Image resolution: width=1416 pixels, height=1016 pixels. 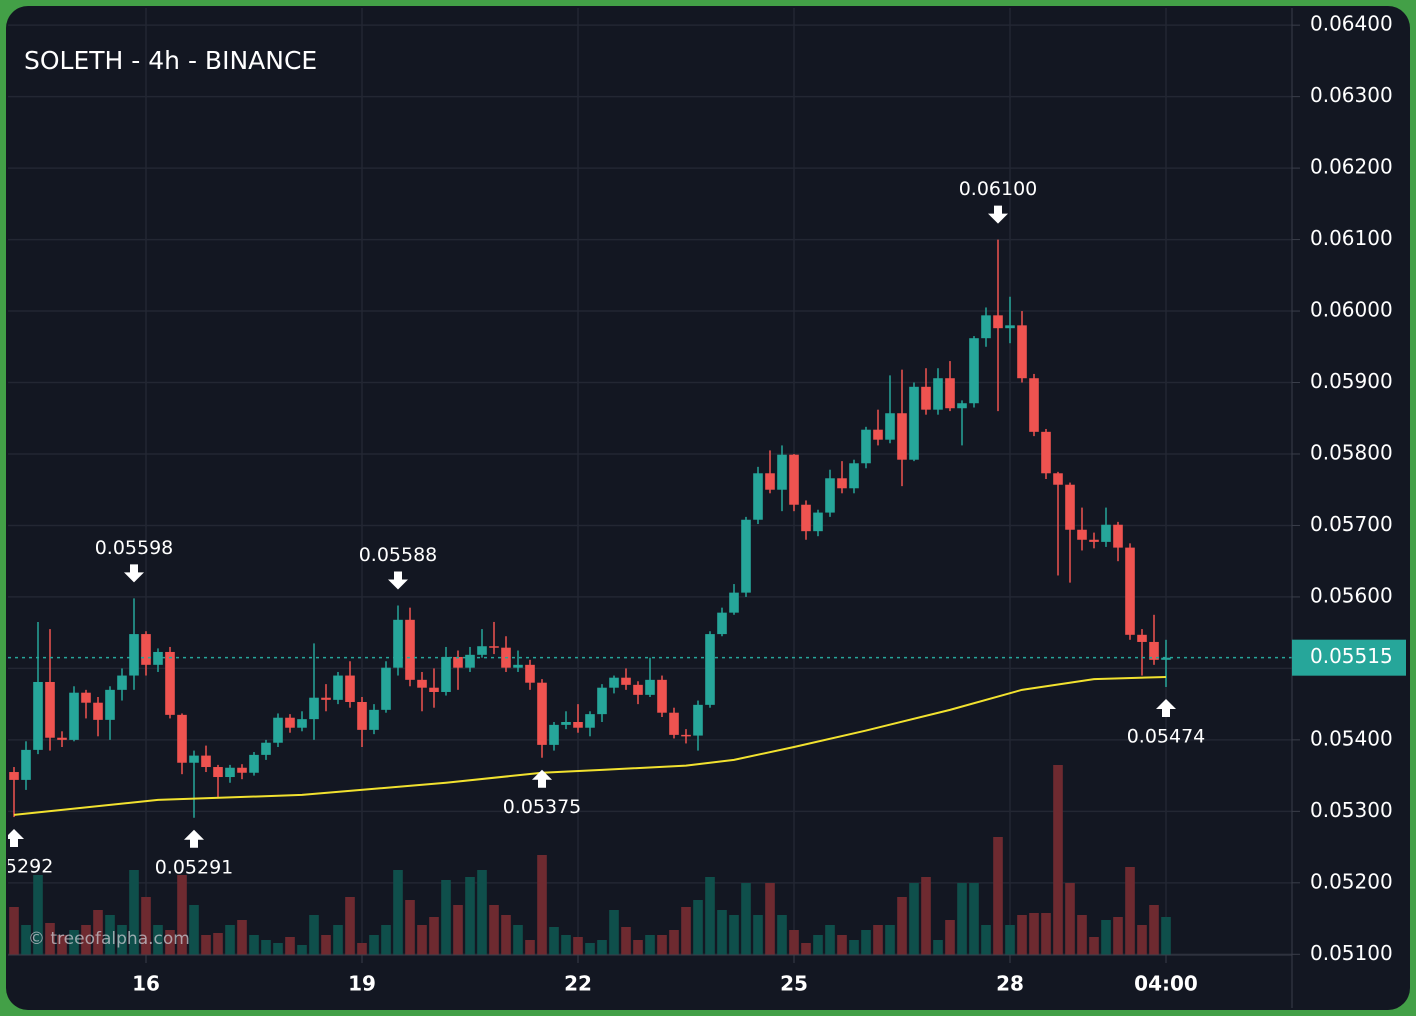 What do you see at coordinates (1166, 984) in the screenshot?
I see `x-tick-label: 04:00` at bounding box center [1166, 984].